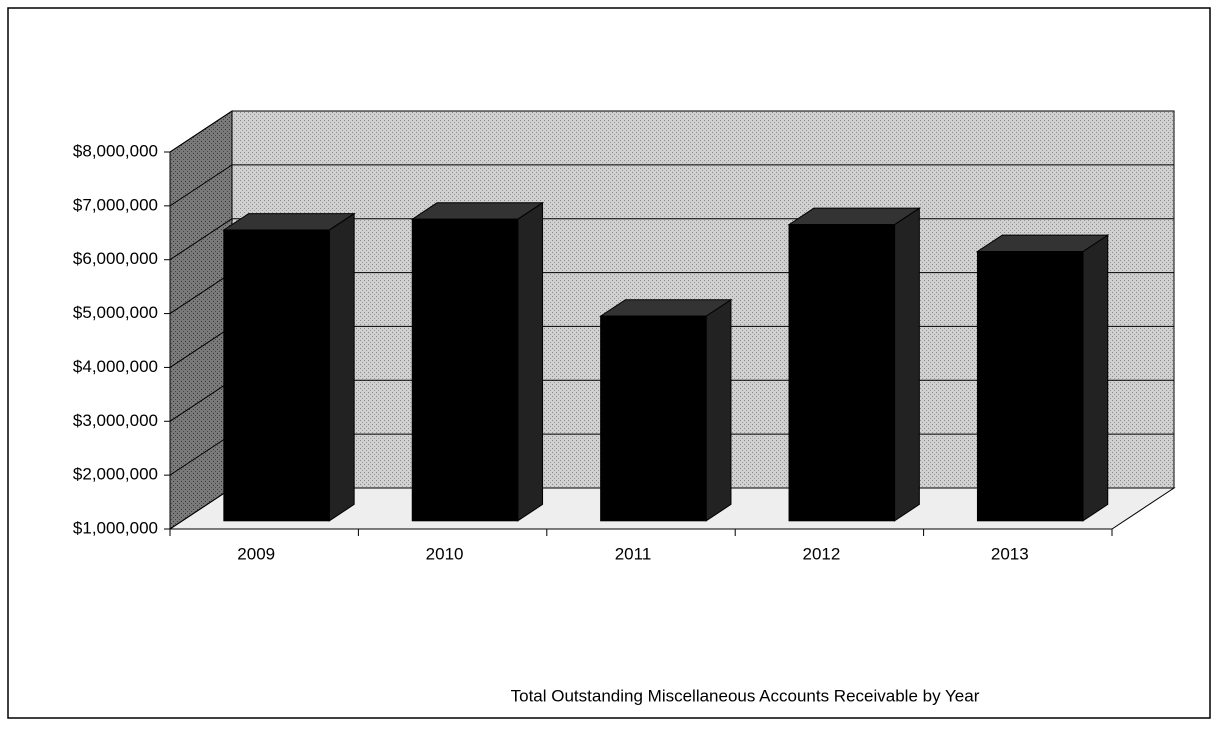 The height and width of the screenshot is (731, 1218). I want to click on y-tick-label: $6,000,000, so click(115, 258).